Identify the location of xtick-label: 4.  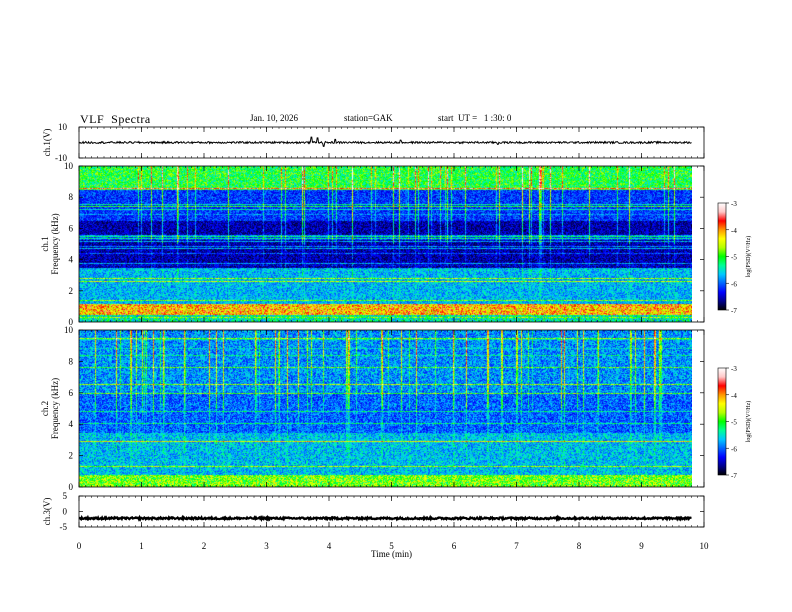
(329, 546).